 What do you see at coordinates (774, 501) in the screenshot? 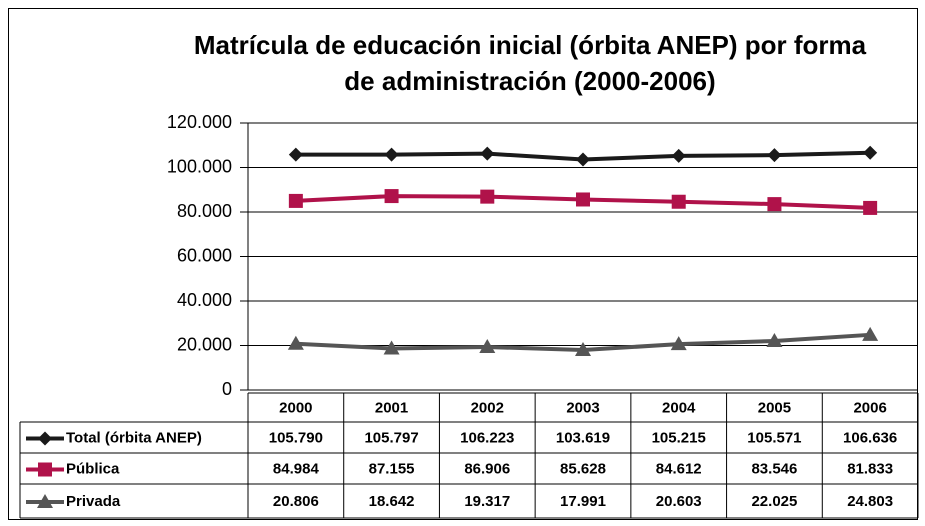
I see `table-value: 22.025` at bounding box center [774, 501].